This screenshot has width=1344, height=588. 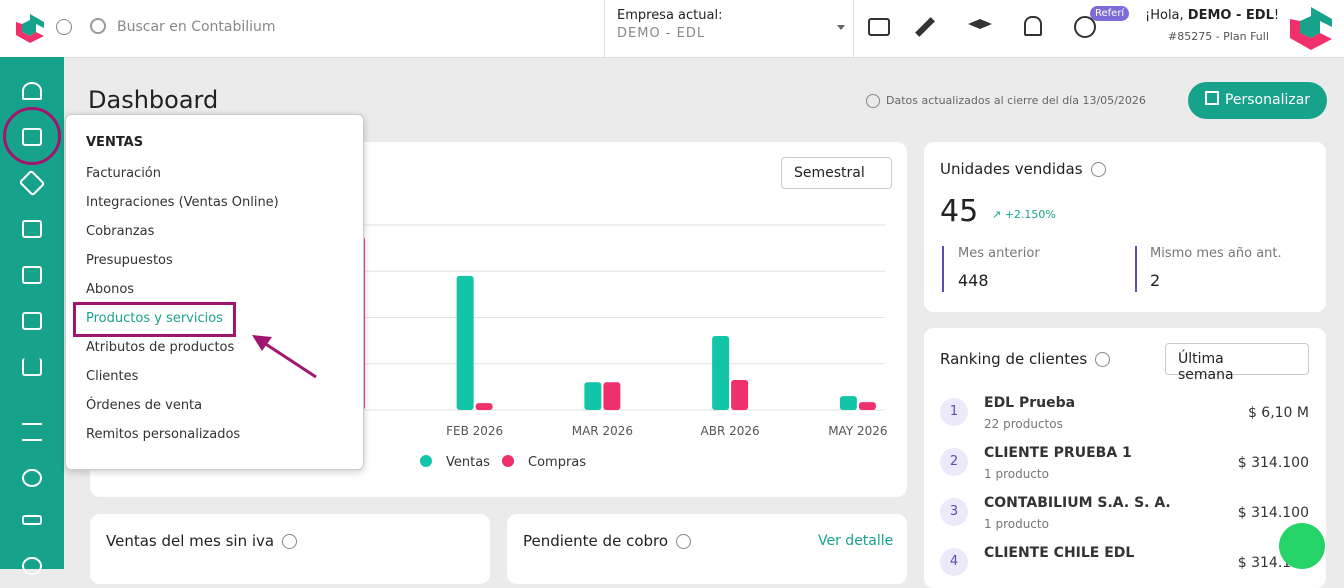 I want to click on menu-item: Facturación, so click(x=123, y=173).